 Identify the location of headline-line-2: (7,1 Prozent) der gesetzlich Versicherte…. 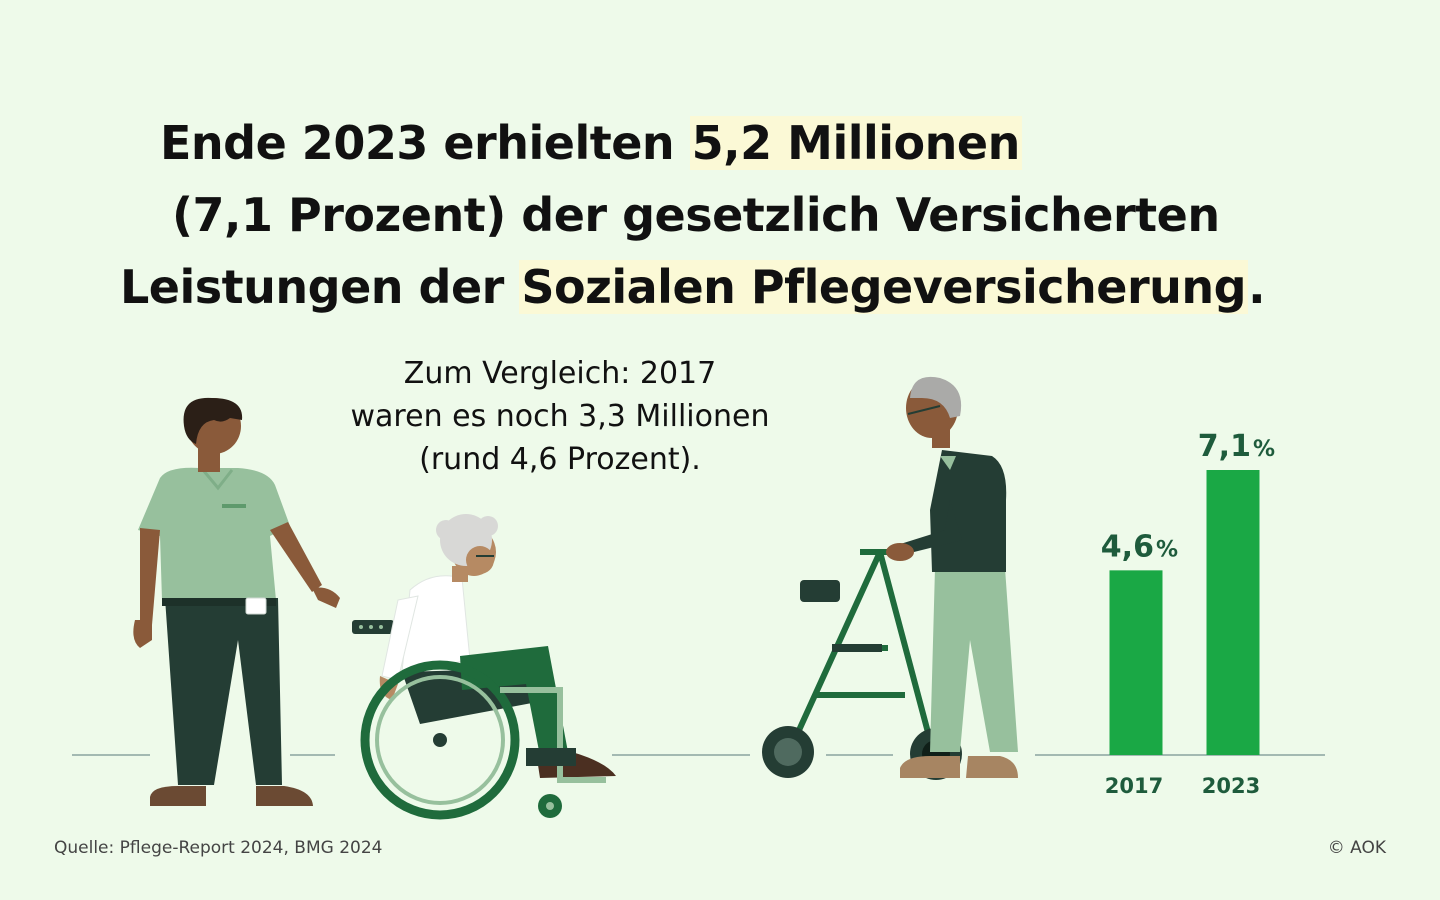
(696, 215).